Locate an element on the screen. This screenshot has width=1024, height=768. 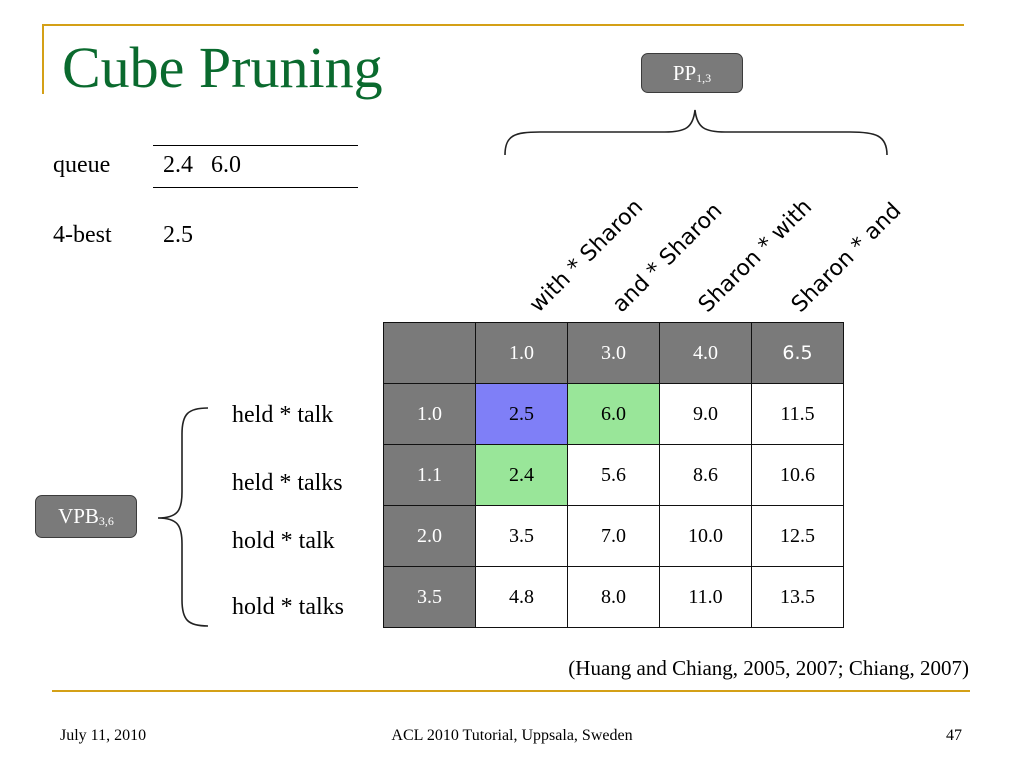
left-rule is located at coordinates (43, 59).